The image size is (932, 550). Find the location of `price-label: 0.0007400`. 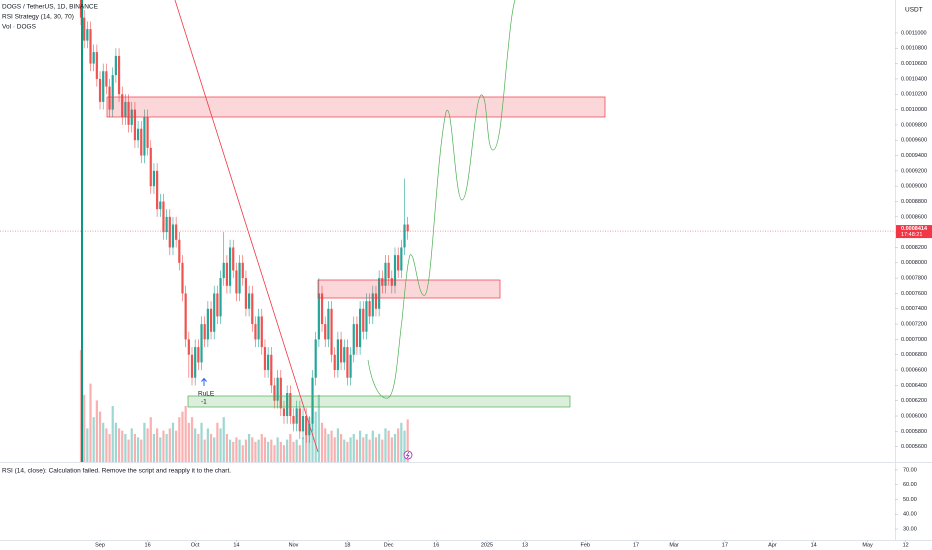

price-label: 0.0007400 is located at coordinates (914, 309).